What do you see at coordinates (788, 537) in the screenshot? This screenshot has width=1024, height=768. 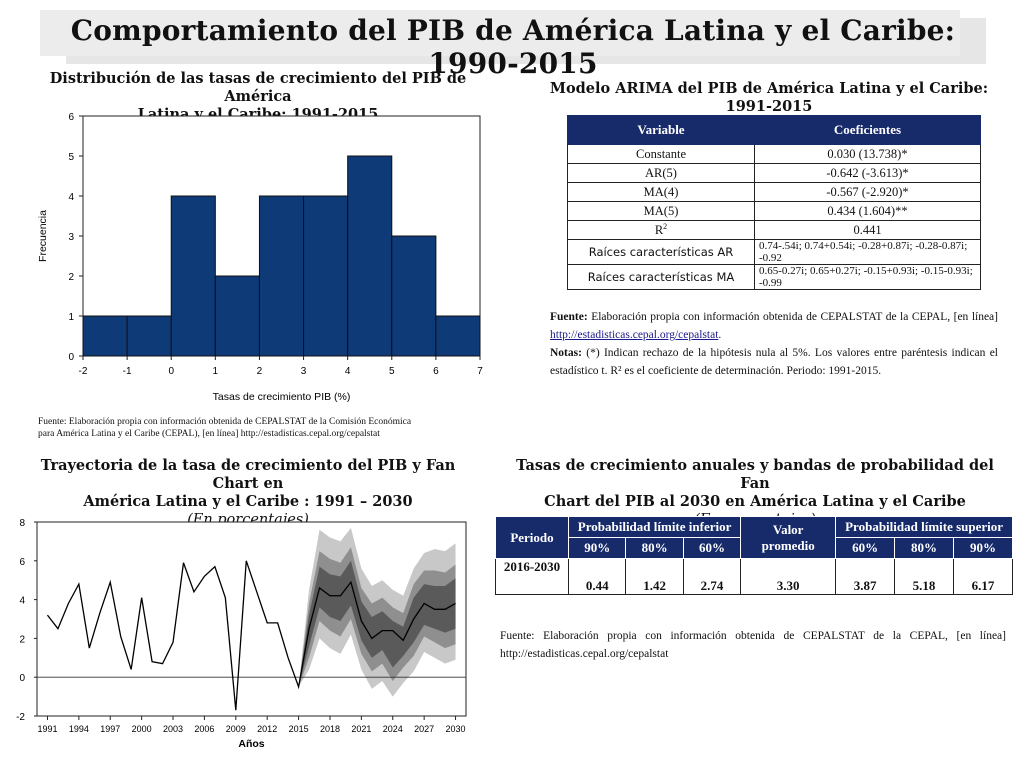 I see `fan-header-valor: Valor promedio` at bounding box center [788, 537].